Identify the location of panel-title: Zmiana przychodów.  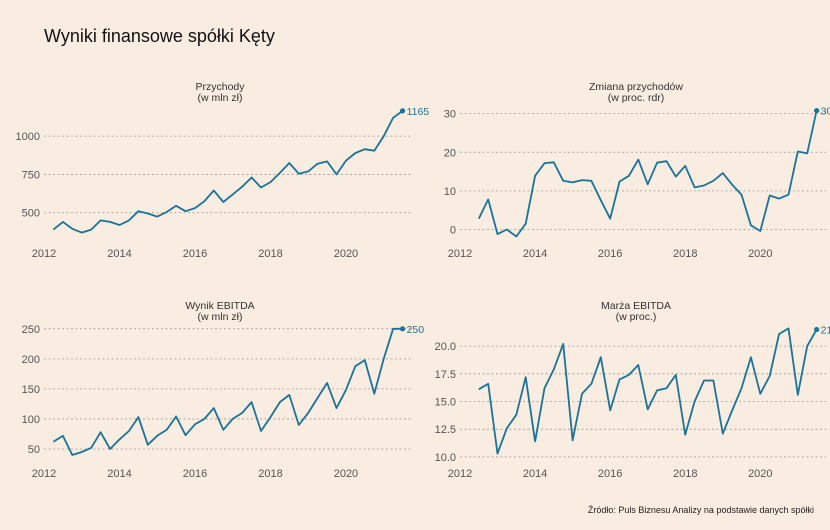
(636, 87).